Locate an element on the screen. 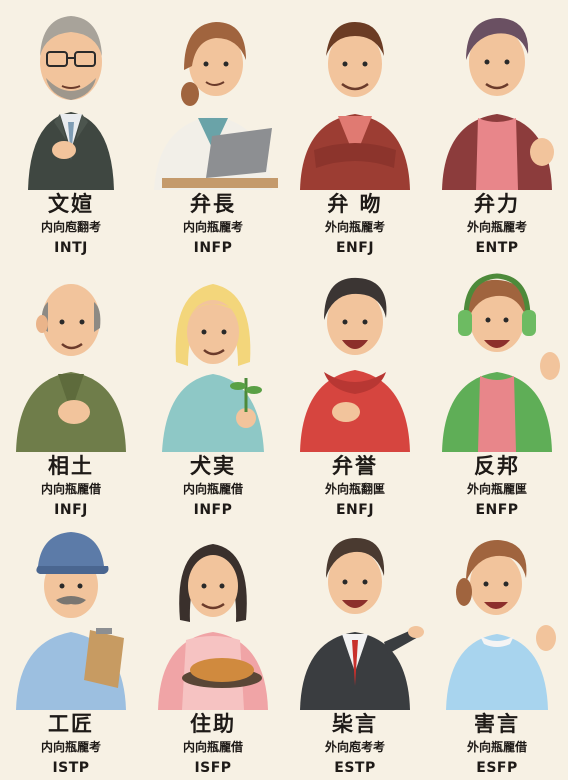 The width and height of the screenshot is (568, 780). type-code: ENFP is located at coordinates (497, 510).